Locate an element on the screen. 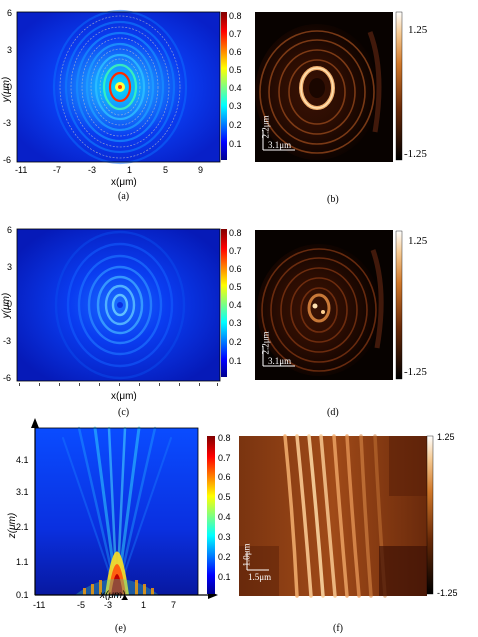 This screenshot has height=637, width=478. panel-caption: (f) is located at coordinates (338, 628).